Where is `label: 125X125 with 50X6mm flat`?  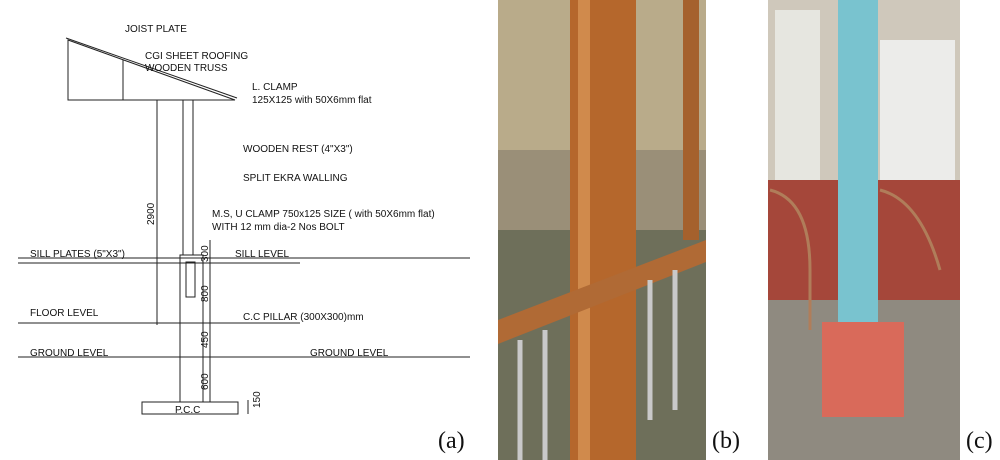 label: 125X125 with 50X6mm flat is located at coordinates (312, 100).